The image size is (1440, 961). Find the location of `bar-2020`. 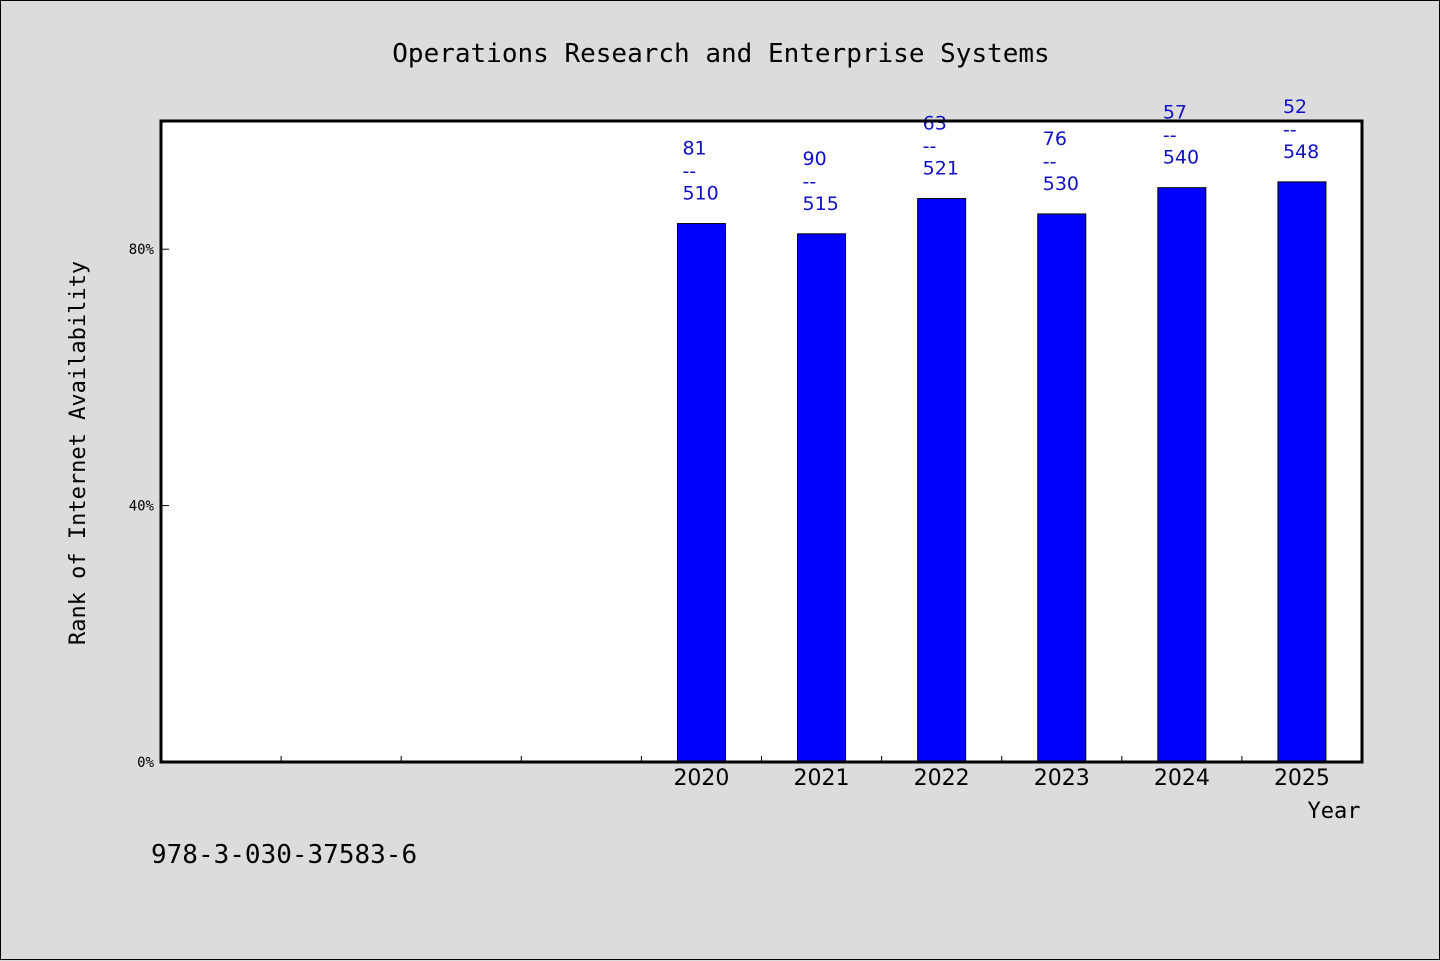

bar-2020 is located at coordinates (701, 493).